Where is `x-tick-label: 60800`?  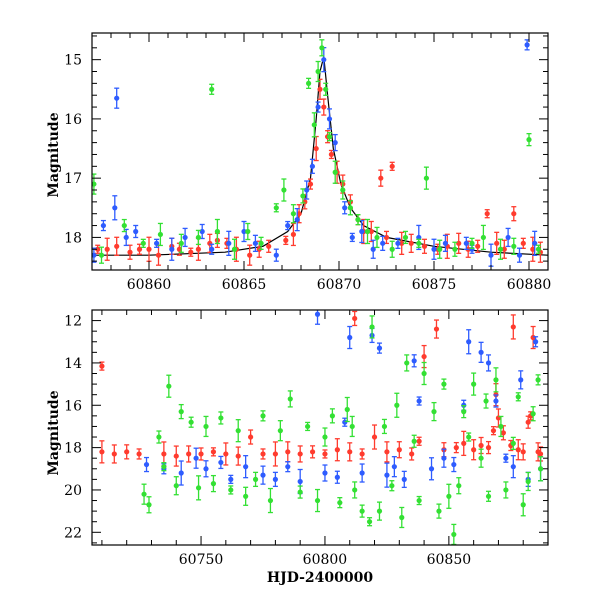
x-tick-label: 60800 is located at coordinates (325, 560).